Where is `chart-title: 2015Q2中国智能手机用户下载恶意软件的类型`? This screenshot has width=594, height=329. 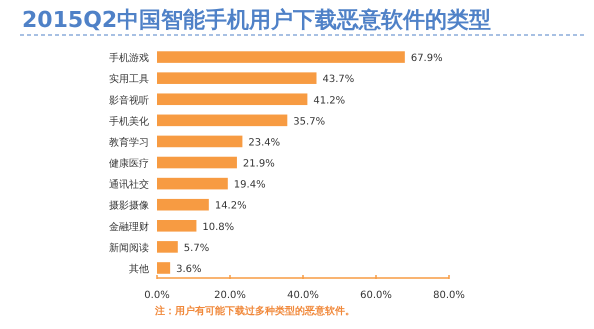
chart-title: 2015Q2中国智能手机用户下载恶意软件的类型 is located at coordinates (257, 20).